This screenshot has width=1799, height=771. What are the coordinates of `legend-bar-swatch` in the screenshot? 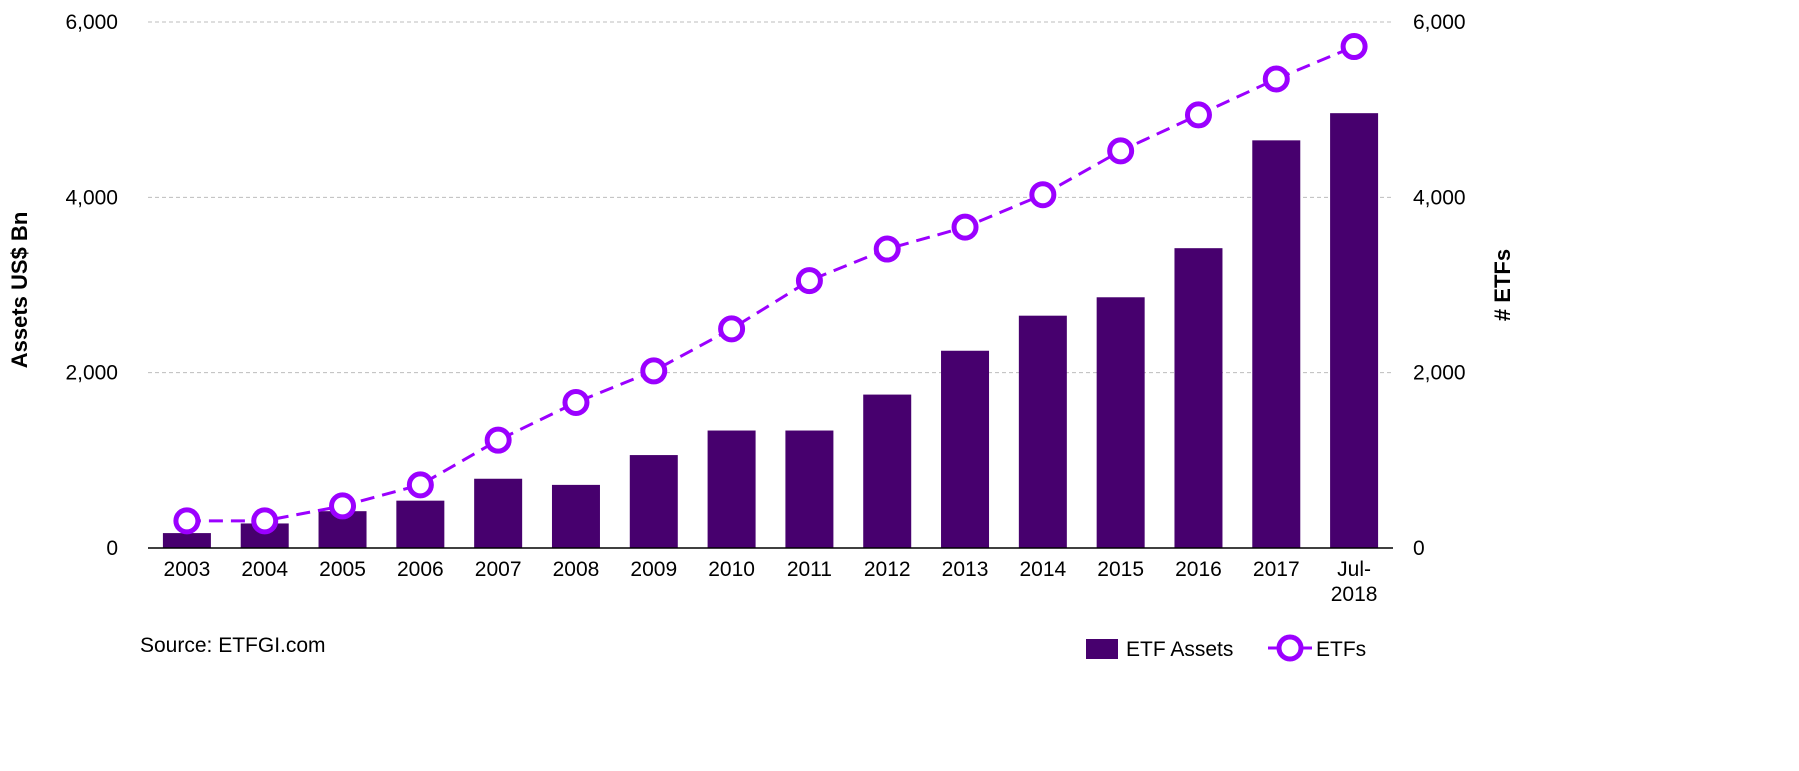 It's located at (1102, 649).